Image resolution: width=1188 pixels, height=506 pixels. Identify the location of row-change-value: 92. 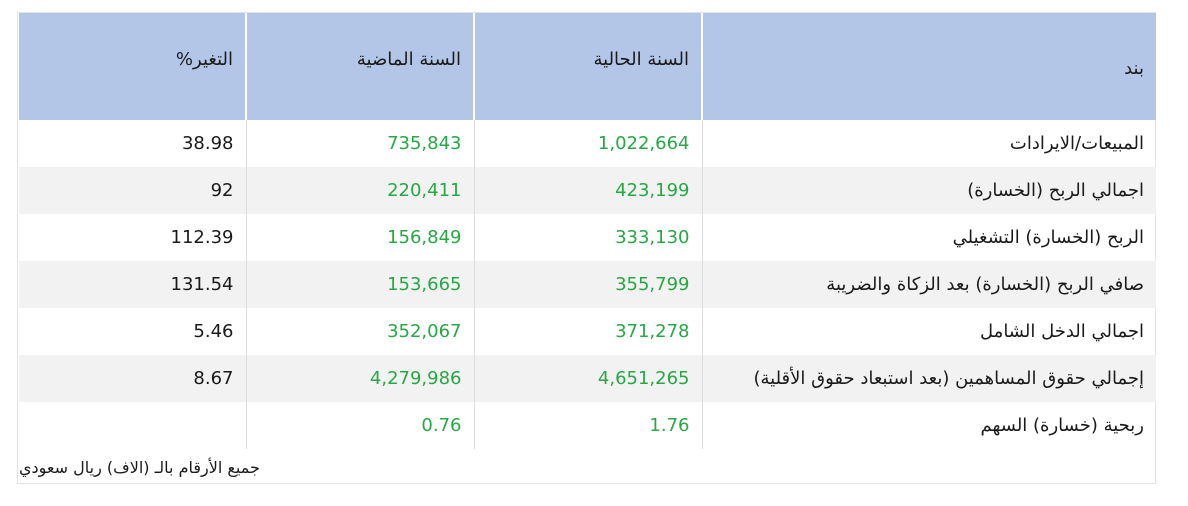
(132, 190).